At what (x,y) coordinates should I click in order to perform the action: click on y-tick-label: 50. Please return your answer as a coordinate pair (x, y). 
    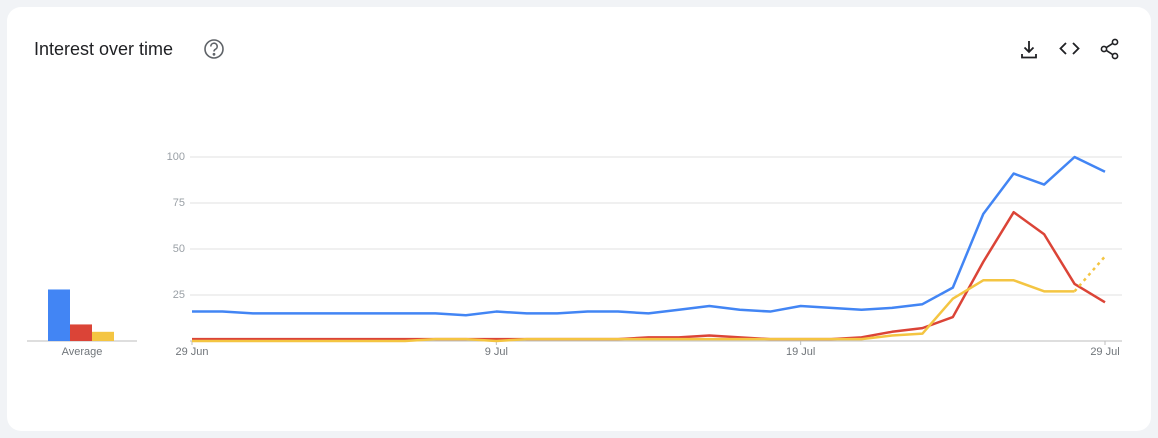
    Looking at the image, I should click on (179, 249).